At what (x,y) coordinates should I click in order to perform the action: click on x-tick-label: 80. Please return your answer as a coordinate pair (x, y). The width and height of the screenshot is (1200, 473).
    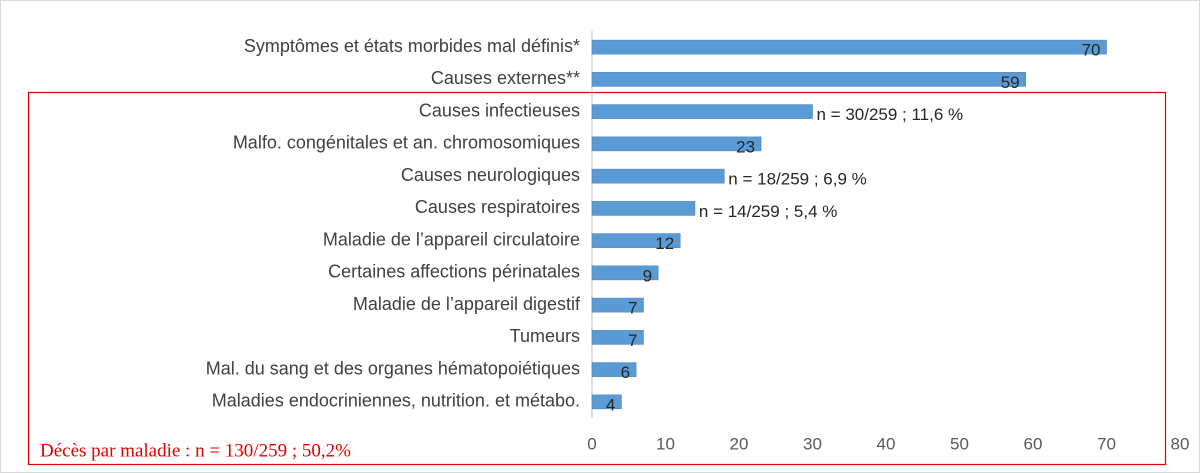
    Looking at the image, I should click on (1180, 443).